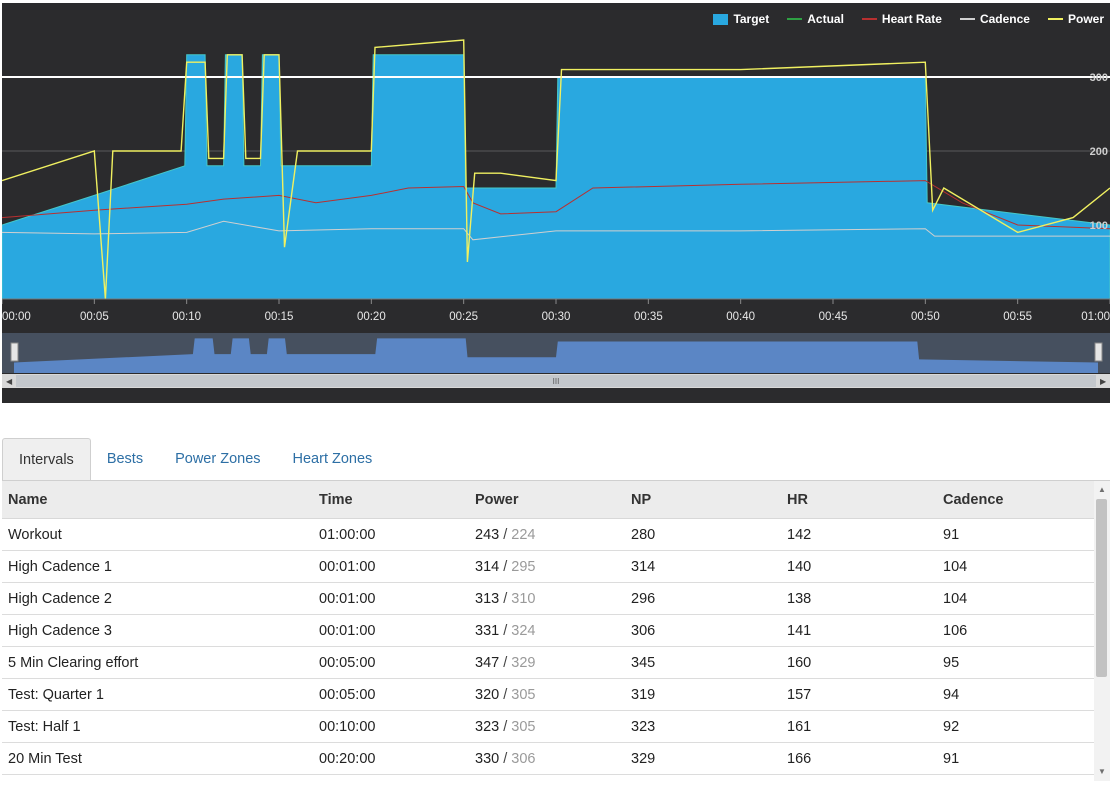 The image size is (1110, 787). I want to click on column-header-cadence: Cadence, so click(1015, 500).